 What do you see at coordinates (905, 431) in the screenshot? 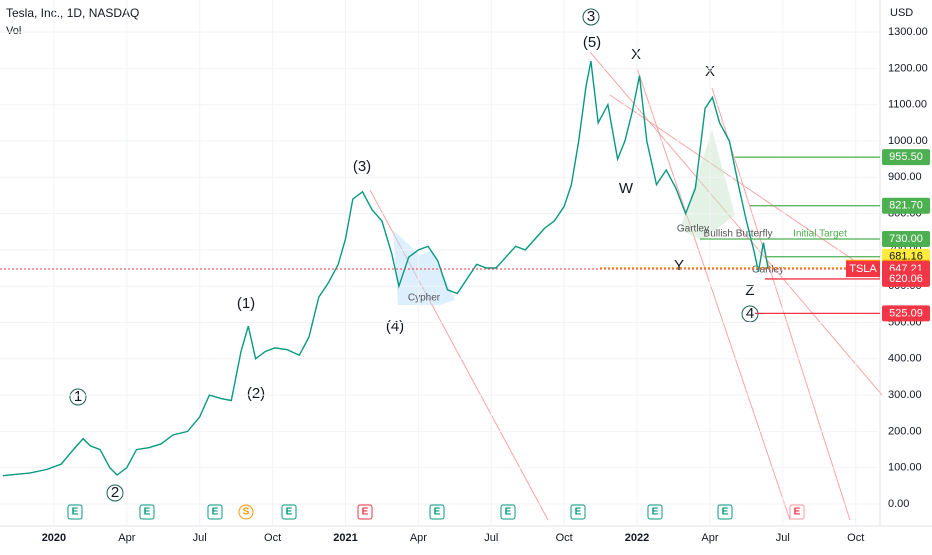
I see `y-tick-label: 200.00` at bounding box center [905, 431].